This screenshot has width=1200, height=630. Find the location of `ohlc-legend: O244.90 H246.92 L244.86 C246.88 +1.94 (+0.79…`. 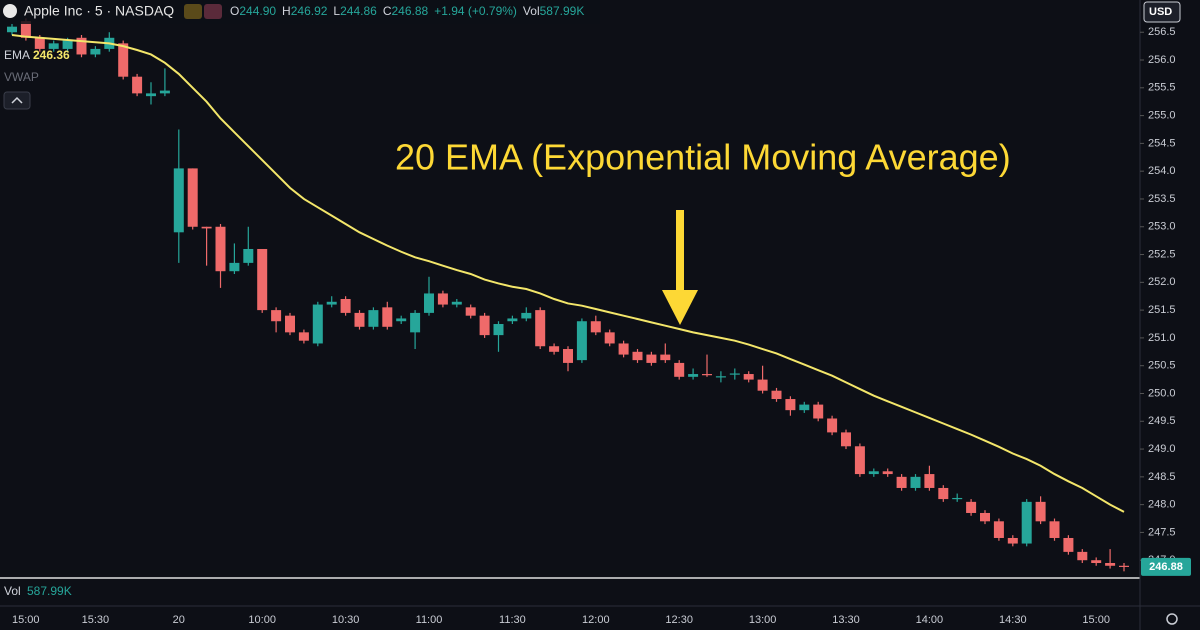

ohlc-legend: O244.90 H246.92 L244.86 C246.88 +1.94 (+0.79… is located at coordinates (407, 11).